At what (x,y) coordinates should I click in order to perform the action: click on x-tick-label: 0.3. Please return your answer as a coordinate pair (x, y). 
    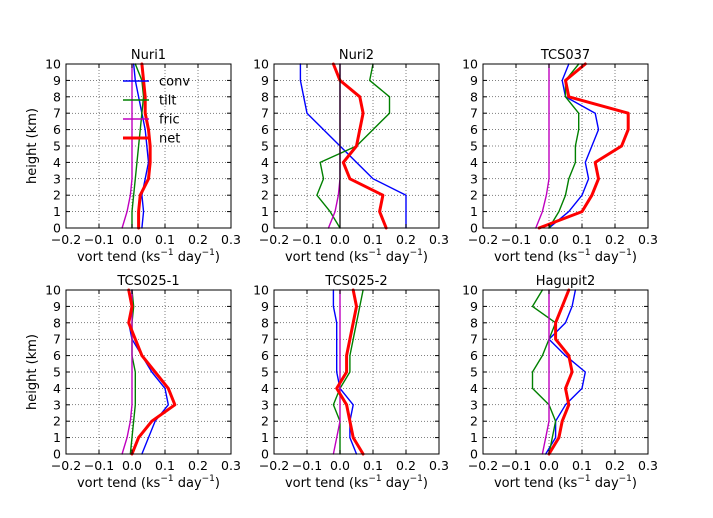
    Looking at the image, I should click on (648, 239).